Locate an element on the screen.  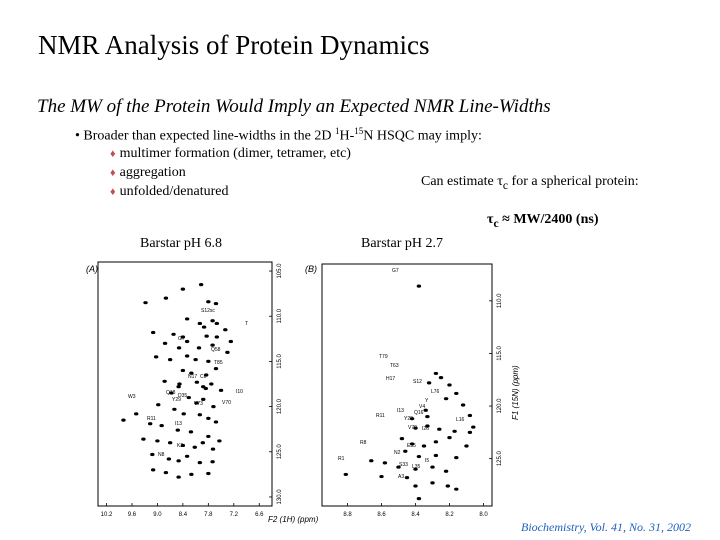
panel-b-frame is located at coordinates (407, 385).